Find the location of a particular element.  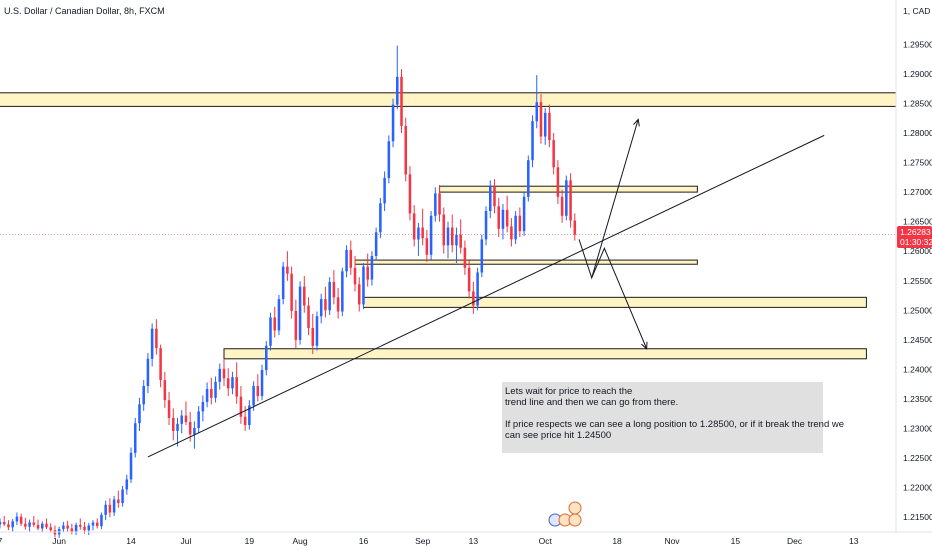

time-tick-label: 15 is located at coordinates (736, 541).